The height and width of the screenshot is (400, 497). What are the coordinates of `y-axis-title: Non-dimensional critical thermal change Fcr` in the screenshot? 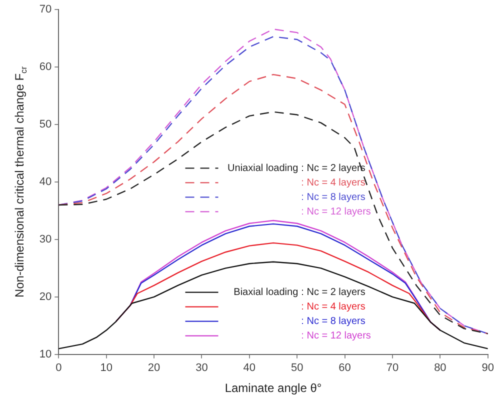 It's located at (20, 182).